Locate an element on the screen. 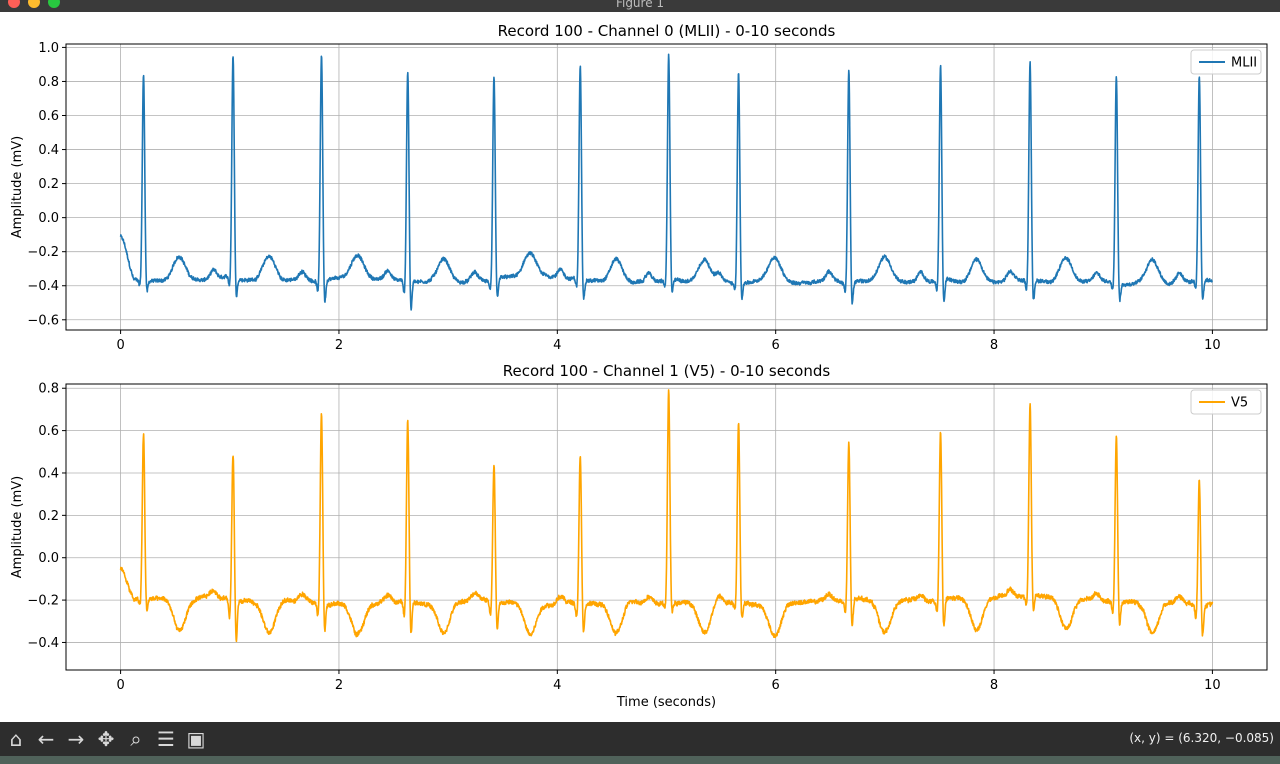 The width and height of the screenshot is (1280, 764). configure-subplots-button: ☰ is located at coordinates (166, 739).